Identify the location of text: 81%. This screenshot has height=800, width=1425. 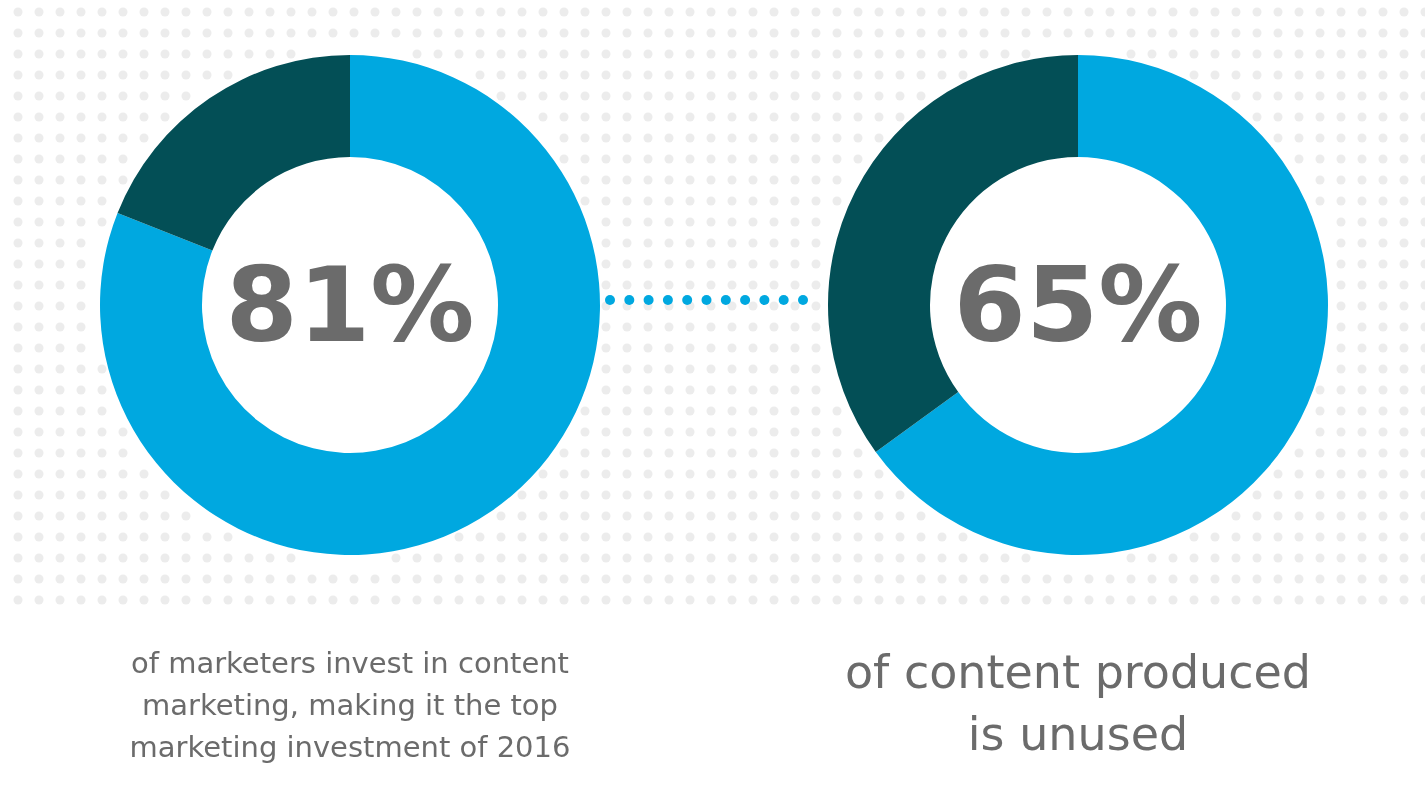
(350, 305).